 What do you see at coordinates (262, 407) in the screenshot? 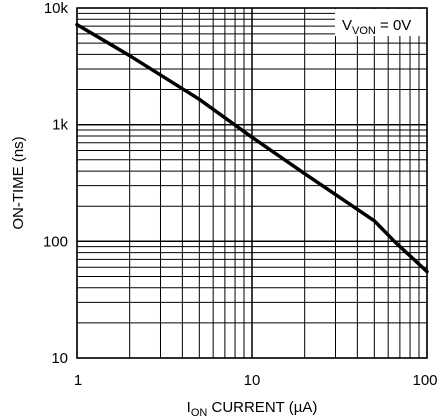
I see `x-axis-title-rest: CURRENT (µA)` at bounding box center [262, 407].